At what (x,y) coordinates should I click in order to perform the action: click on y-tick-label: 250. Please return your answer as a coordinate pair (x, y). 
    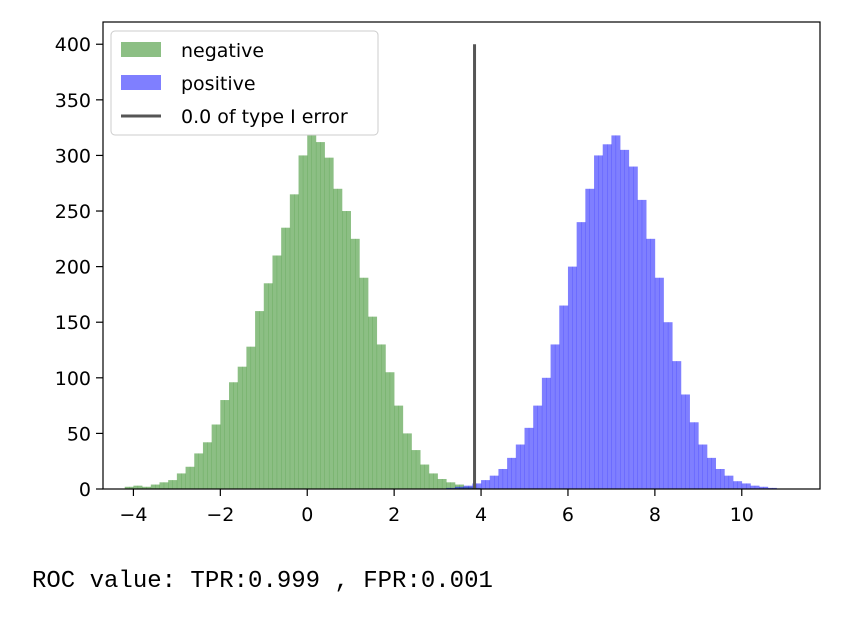
    Looking at the image, I should click on (73, 212).